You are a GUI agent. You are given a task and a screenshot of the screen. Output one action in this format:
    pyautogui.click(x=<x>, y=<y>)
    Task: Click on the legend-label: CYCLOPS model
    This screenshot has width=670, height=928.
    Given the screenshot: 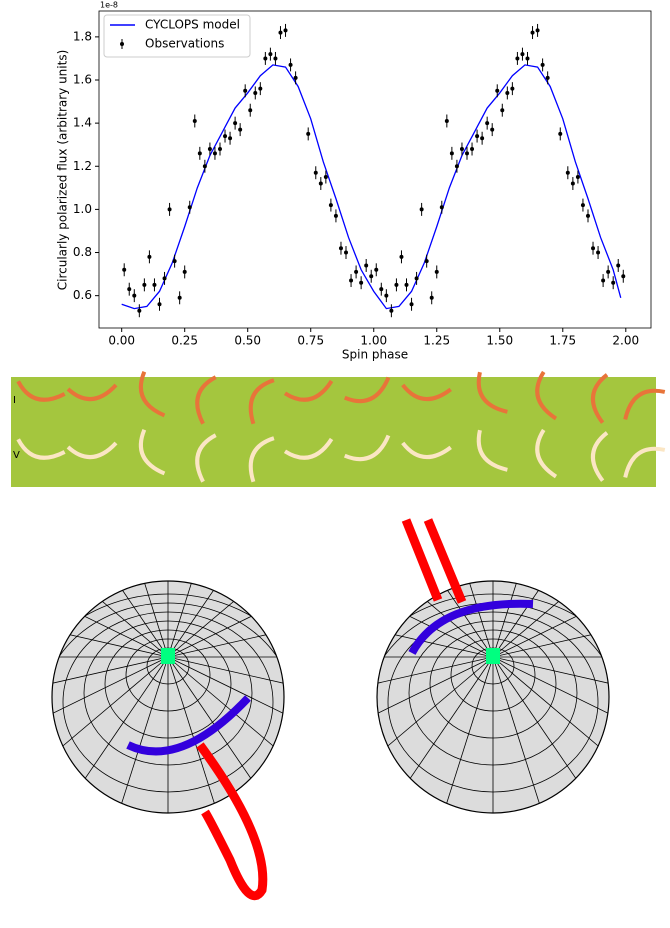 What is the action you would take?
    pyautogui.click(x=192, y=25)
    